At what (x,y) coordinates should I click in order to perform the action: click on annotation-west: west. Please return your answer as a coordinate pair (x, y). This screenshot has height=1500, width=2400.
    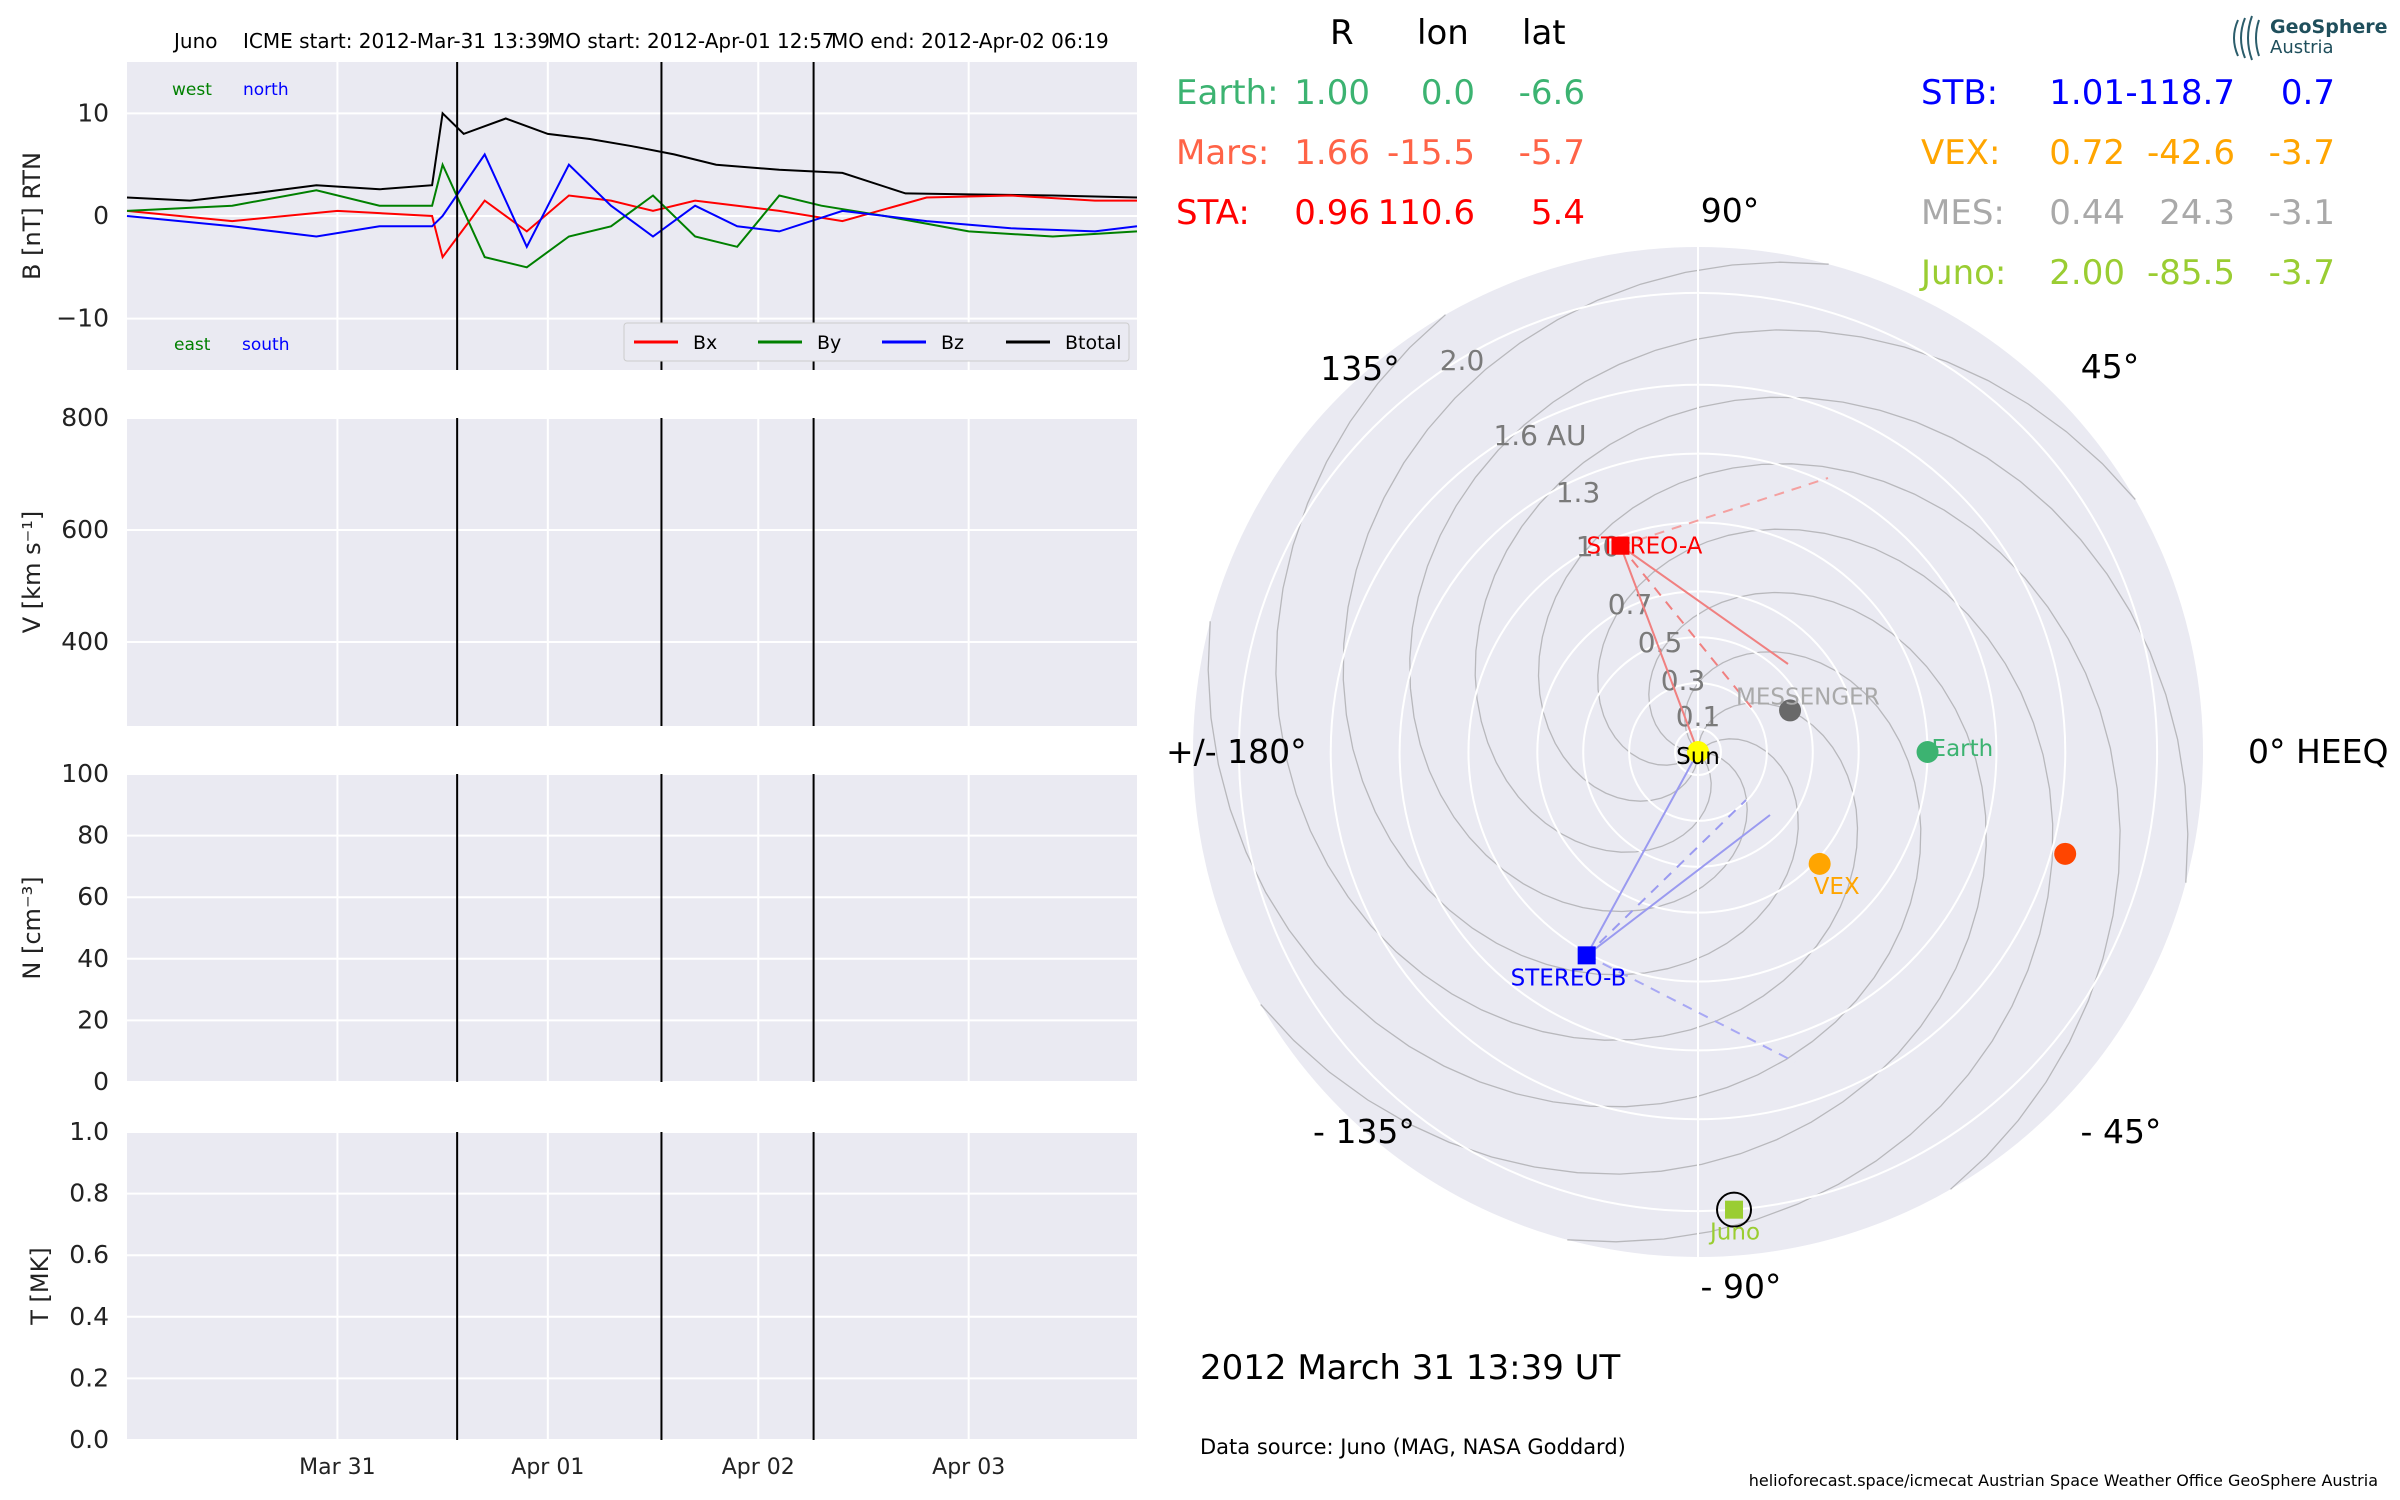
    Looking at the image, I should click on (192, 90).